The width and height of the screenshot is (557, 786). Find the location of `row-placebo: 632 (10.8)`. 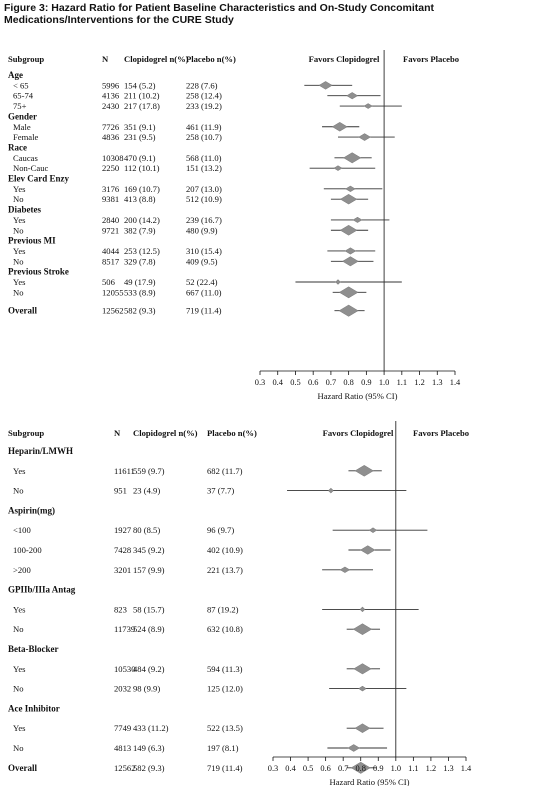

row-placebo: 632 (10.8) is located at coordinates (225, 629).